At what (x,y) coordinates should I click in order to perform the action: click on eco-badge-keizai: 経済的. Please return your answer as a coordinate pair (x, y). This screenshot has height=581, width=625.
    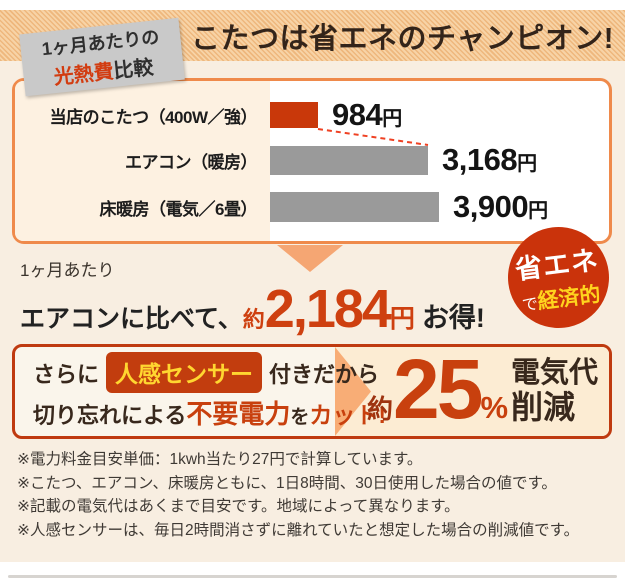
    Looking at the image, I should click on (569, 298).